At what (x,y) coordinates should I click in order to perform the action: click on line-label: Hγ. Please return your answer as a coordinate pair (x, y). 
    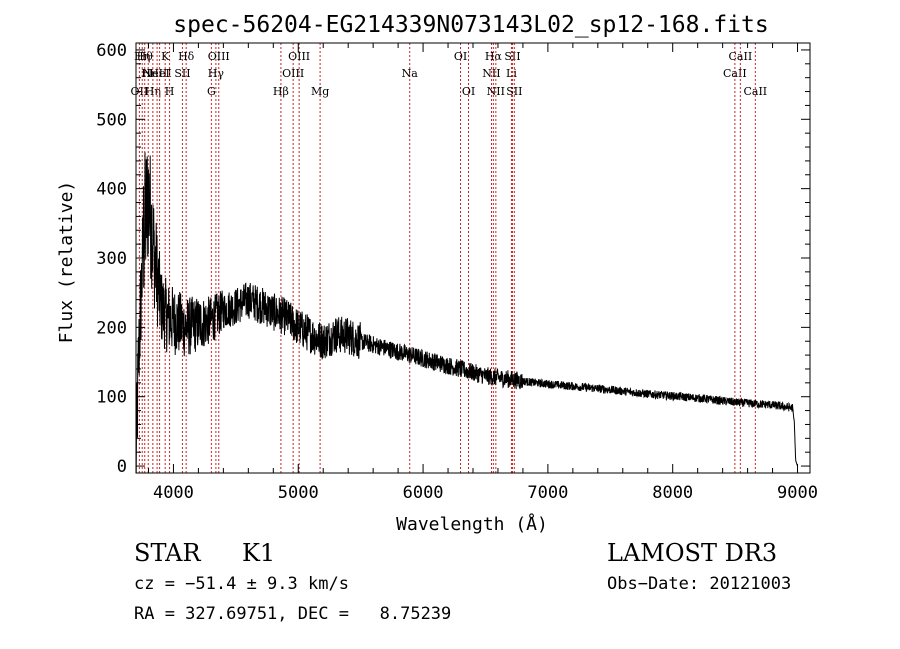
    Looking at the image, I should click on (216, 73).